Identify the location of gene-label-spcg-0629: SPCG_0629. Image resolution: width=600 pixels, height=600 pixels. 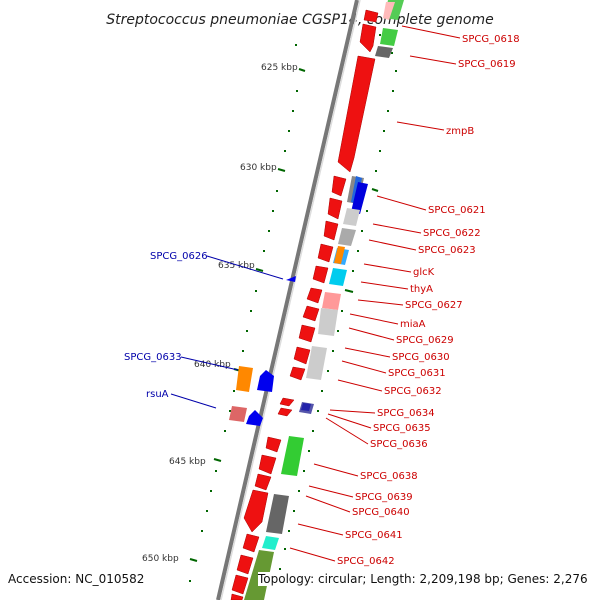
(425, 340).